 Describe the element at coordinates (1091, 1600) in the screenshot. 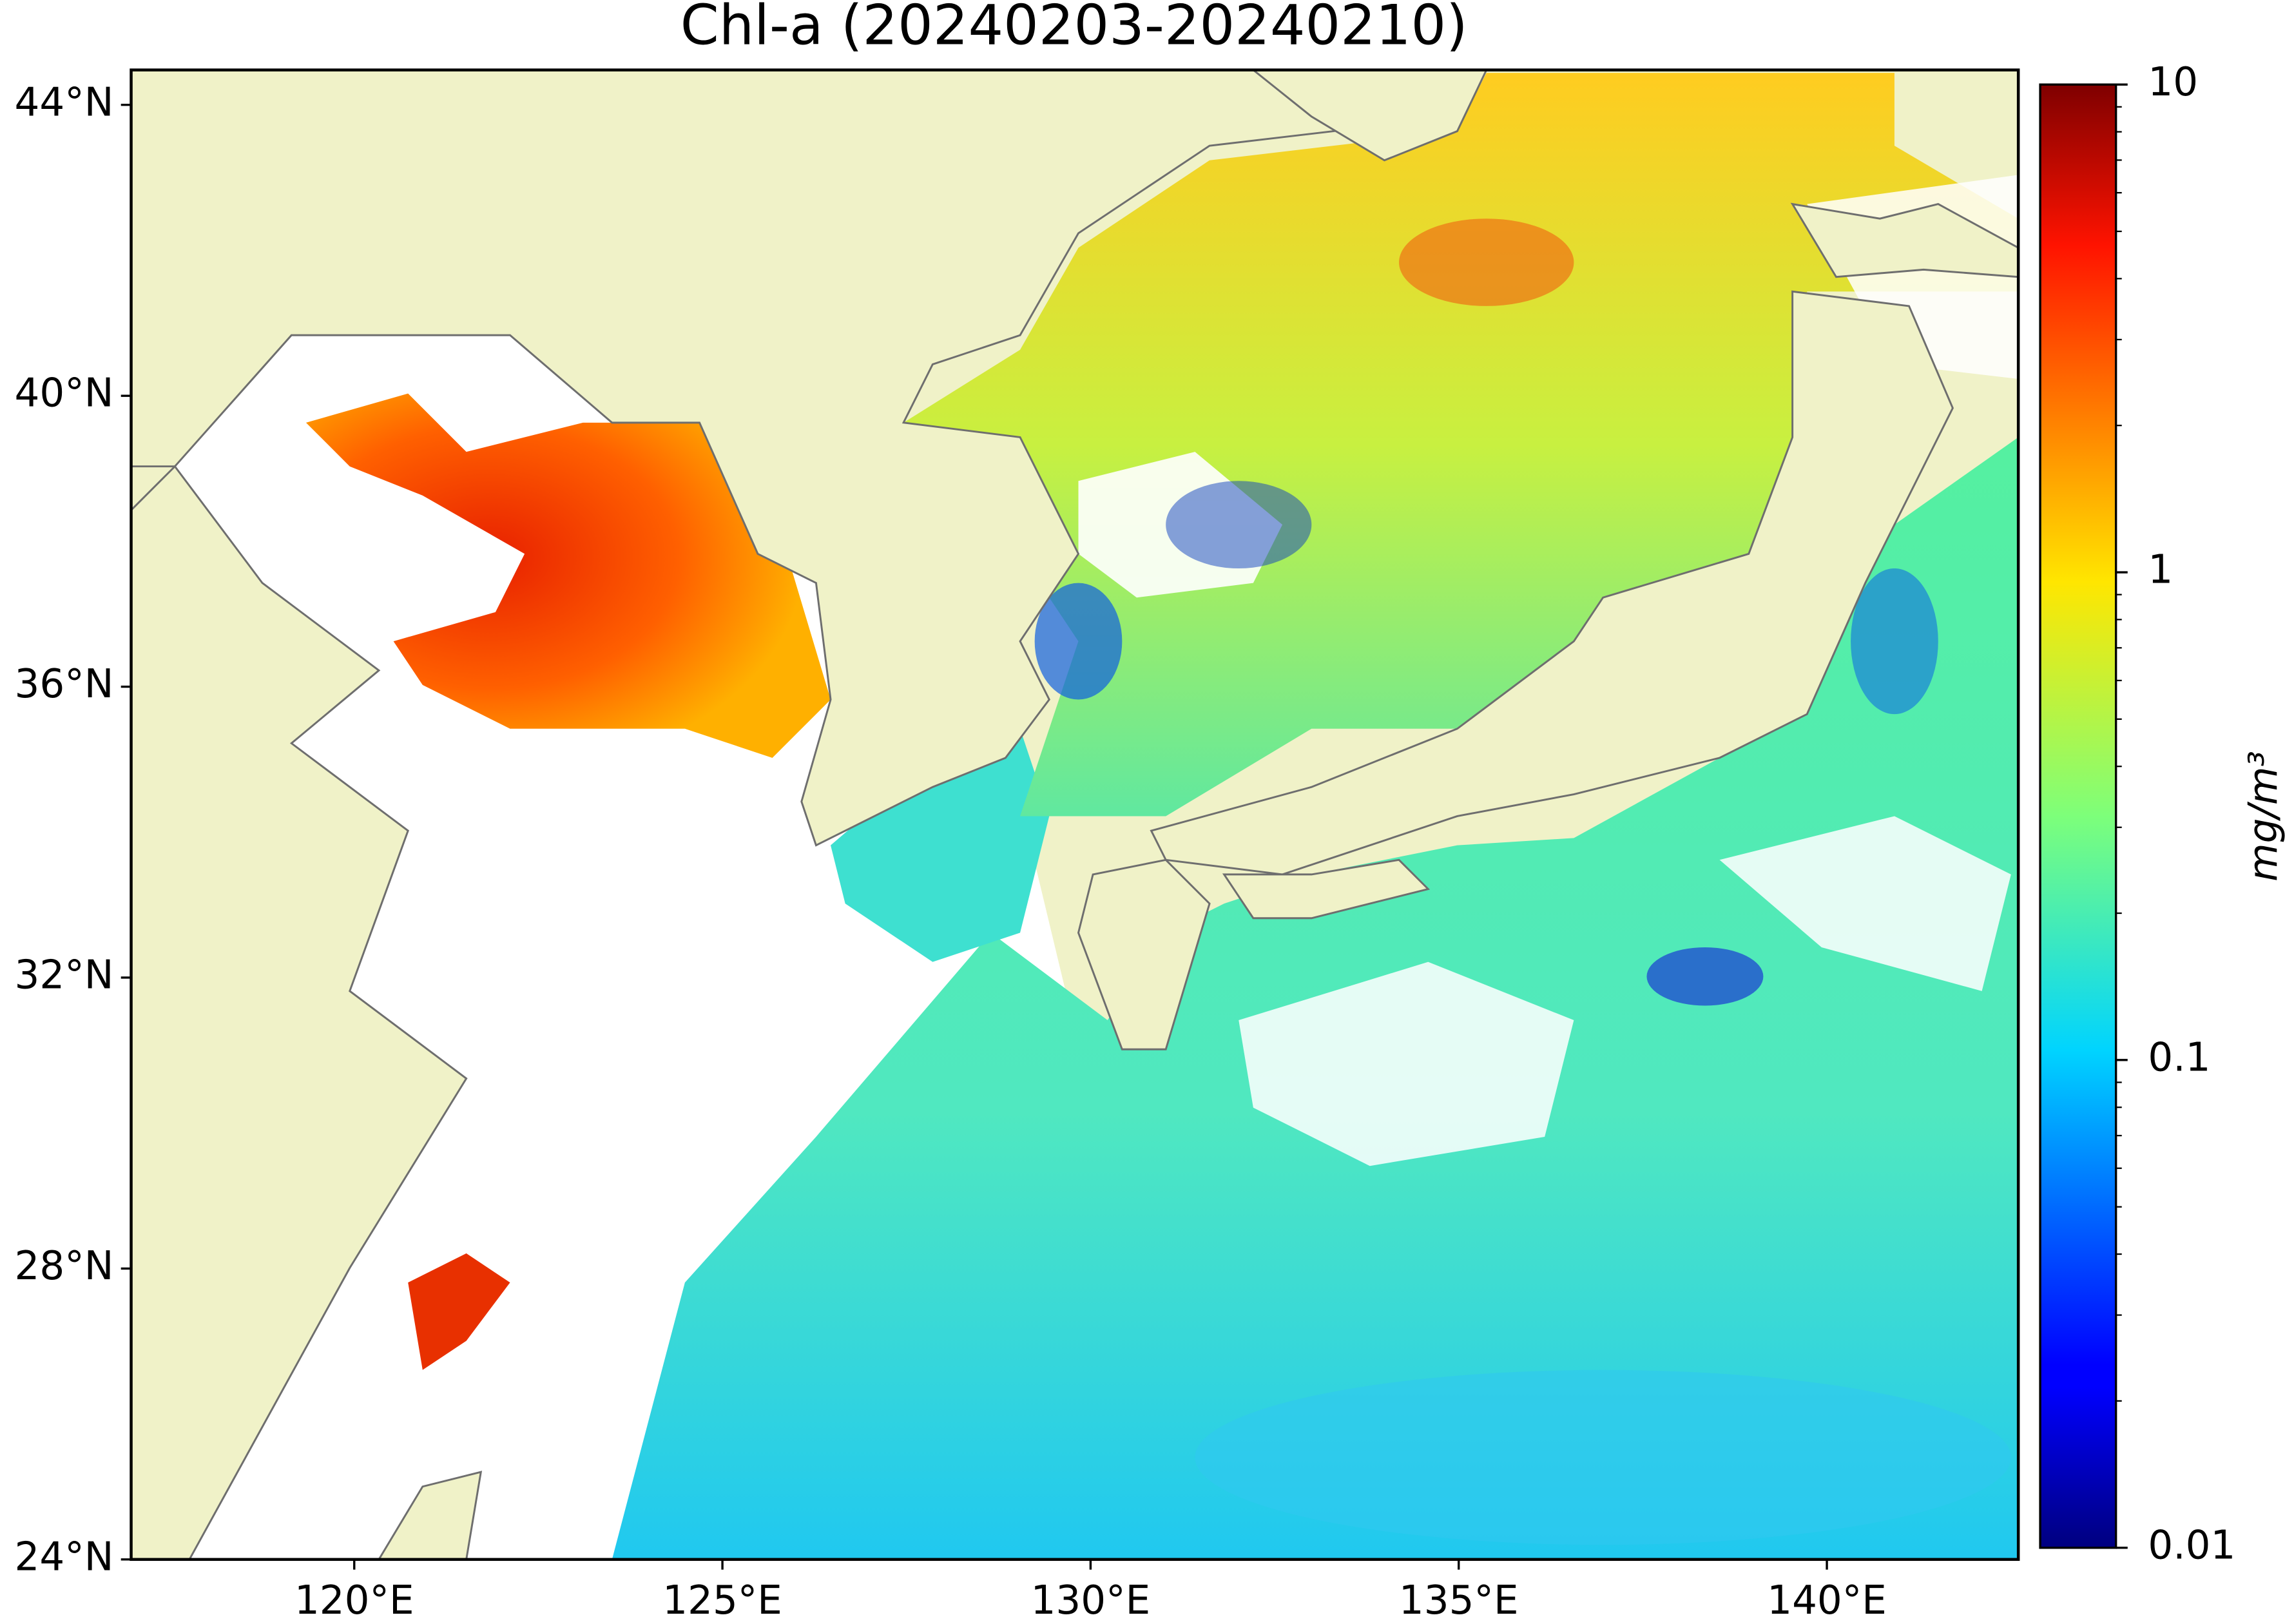

I see `x-tick-label: 130°E` at that location.